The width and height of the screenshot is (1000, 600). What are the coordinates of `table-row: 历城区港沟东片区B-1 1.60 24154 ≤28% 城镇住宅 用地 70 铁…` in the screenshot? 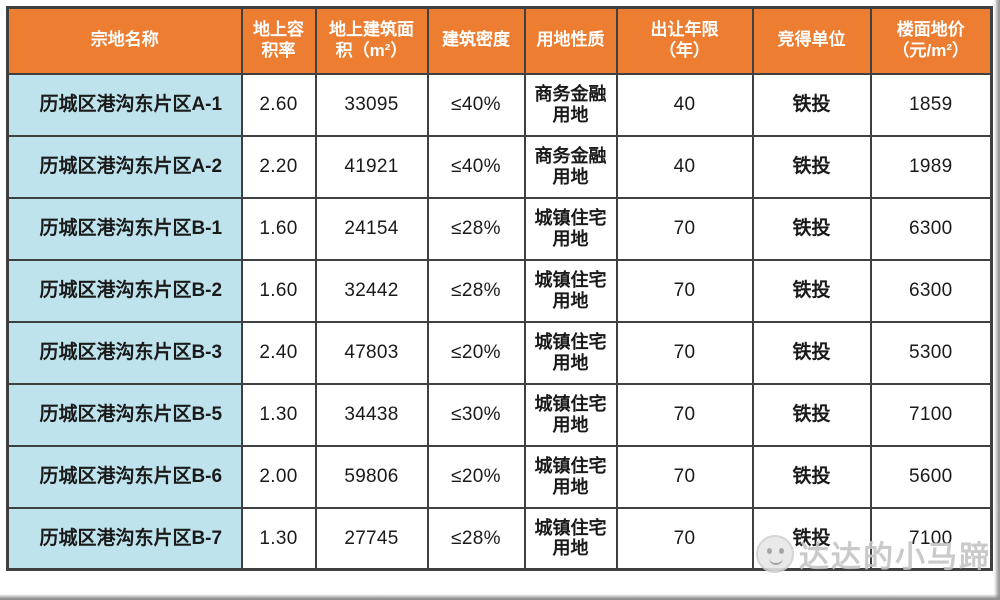 It's located at (499, 228).